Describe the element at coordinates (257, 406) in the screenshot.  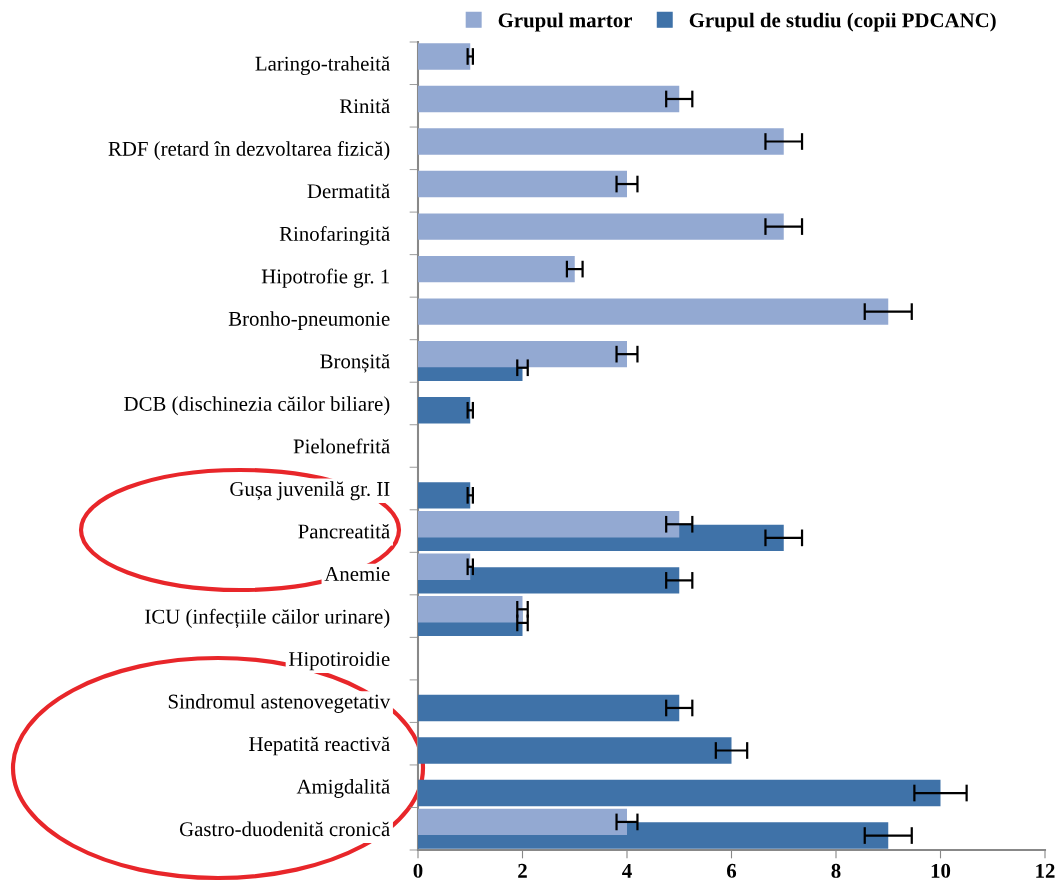
I see `y-tick-label: DCB (dischinezia căilor biliare)` at that location.